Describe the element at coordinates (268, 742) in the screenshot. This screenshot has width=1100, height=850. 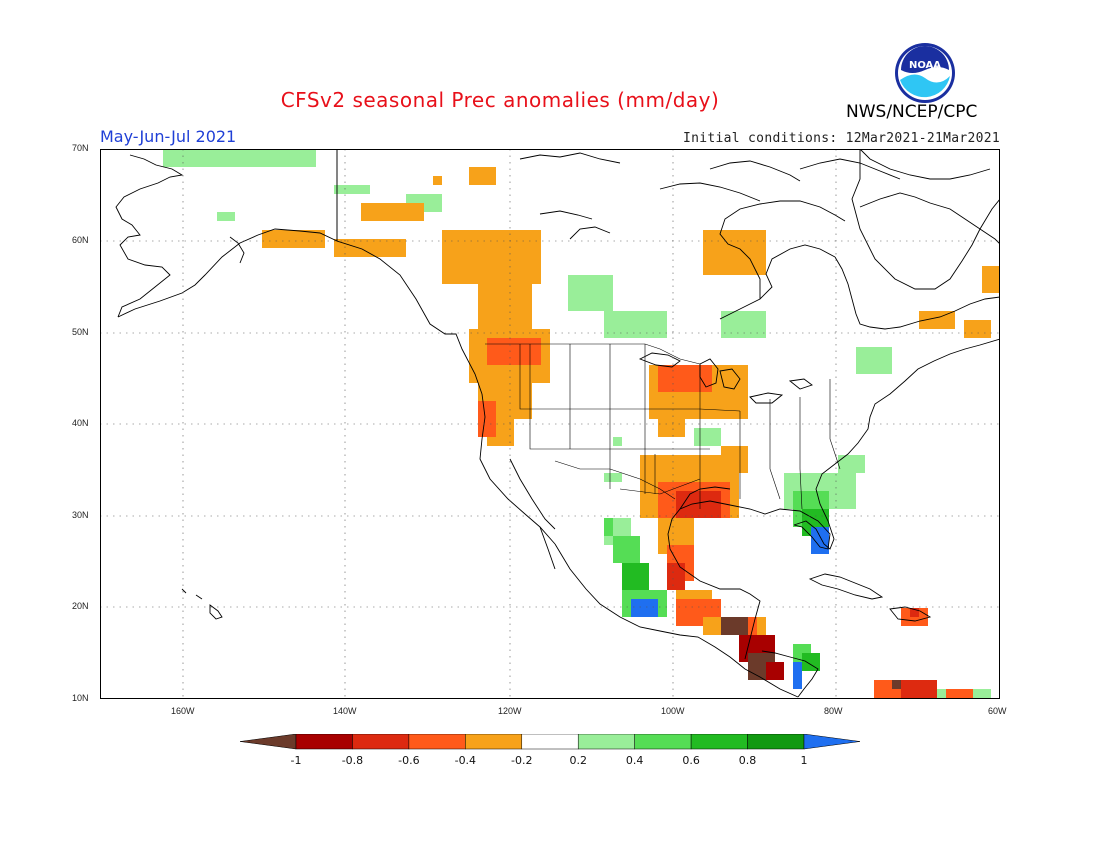
I see `colorbar-arrow-low` at that location.